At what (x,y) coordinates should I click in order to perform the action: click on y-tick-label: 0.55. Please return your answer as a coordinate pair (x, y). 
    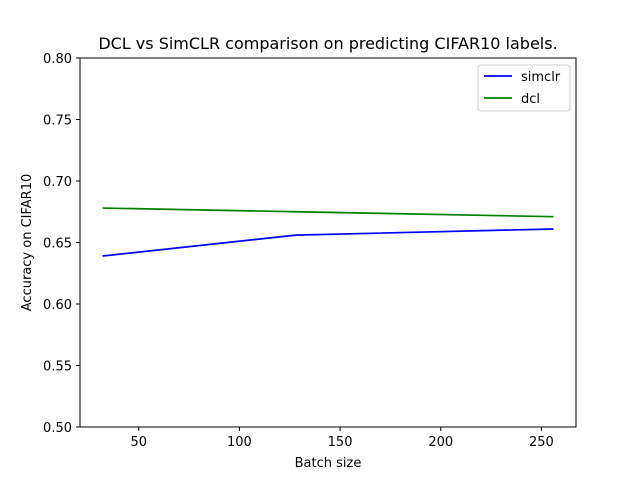
    Looking at the image, I should click on (57, 367).